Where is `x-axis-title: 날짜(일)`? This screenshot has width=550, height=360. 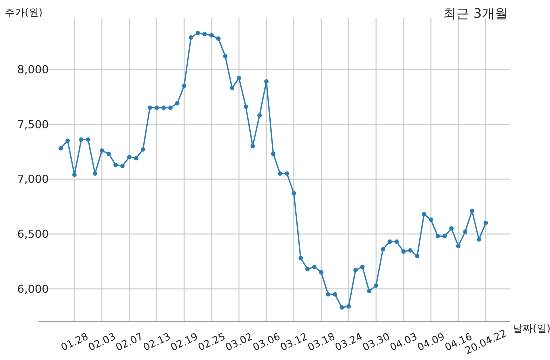
x-axis-title: 날짜(일) is located at coordinates (531, 329).